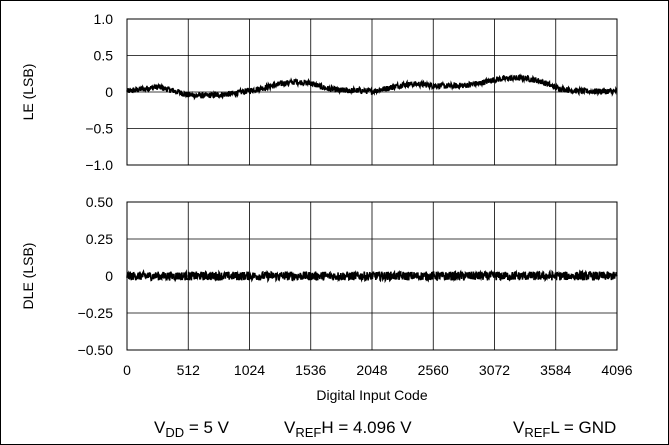 Image resolution: width=669 pixels, height=445 pixels. Describe the element at coordinates (372, 395) in the screenshot. I see `x-axis-title: Digital Input Code` at that location.